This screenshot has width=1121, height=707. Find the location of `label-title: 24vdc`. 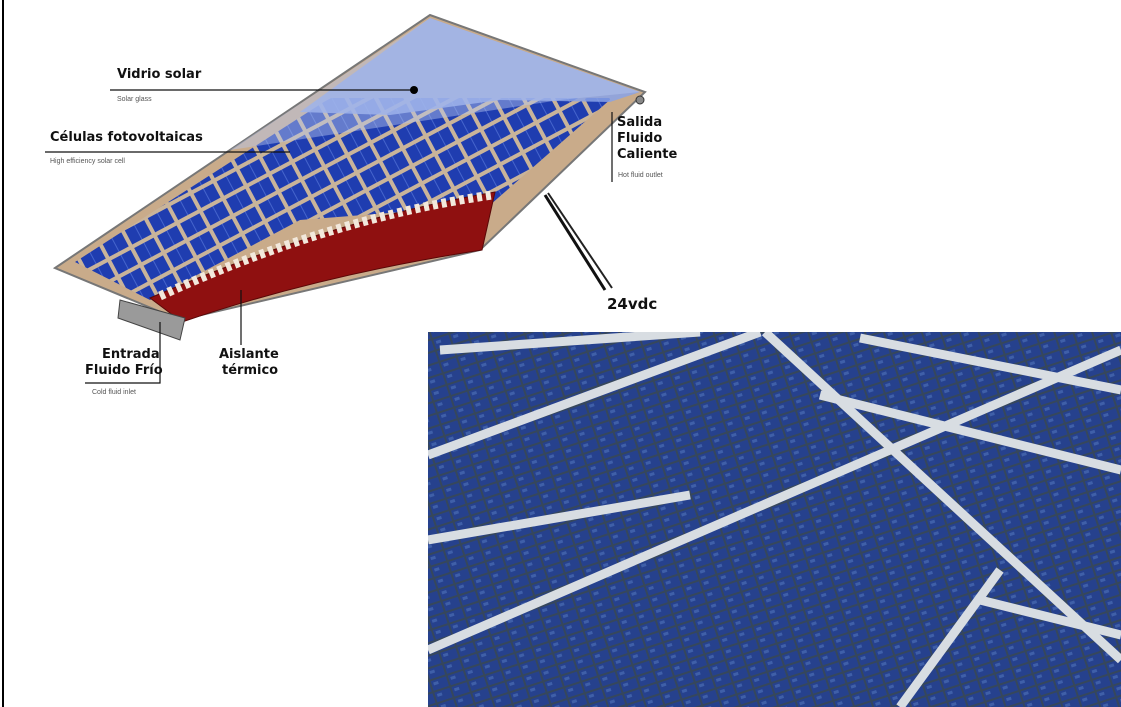

label-title: 24vdc is located at coordinates (632, 304).